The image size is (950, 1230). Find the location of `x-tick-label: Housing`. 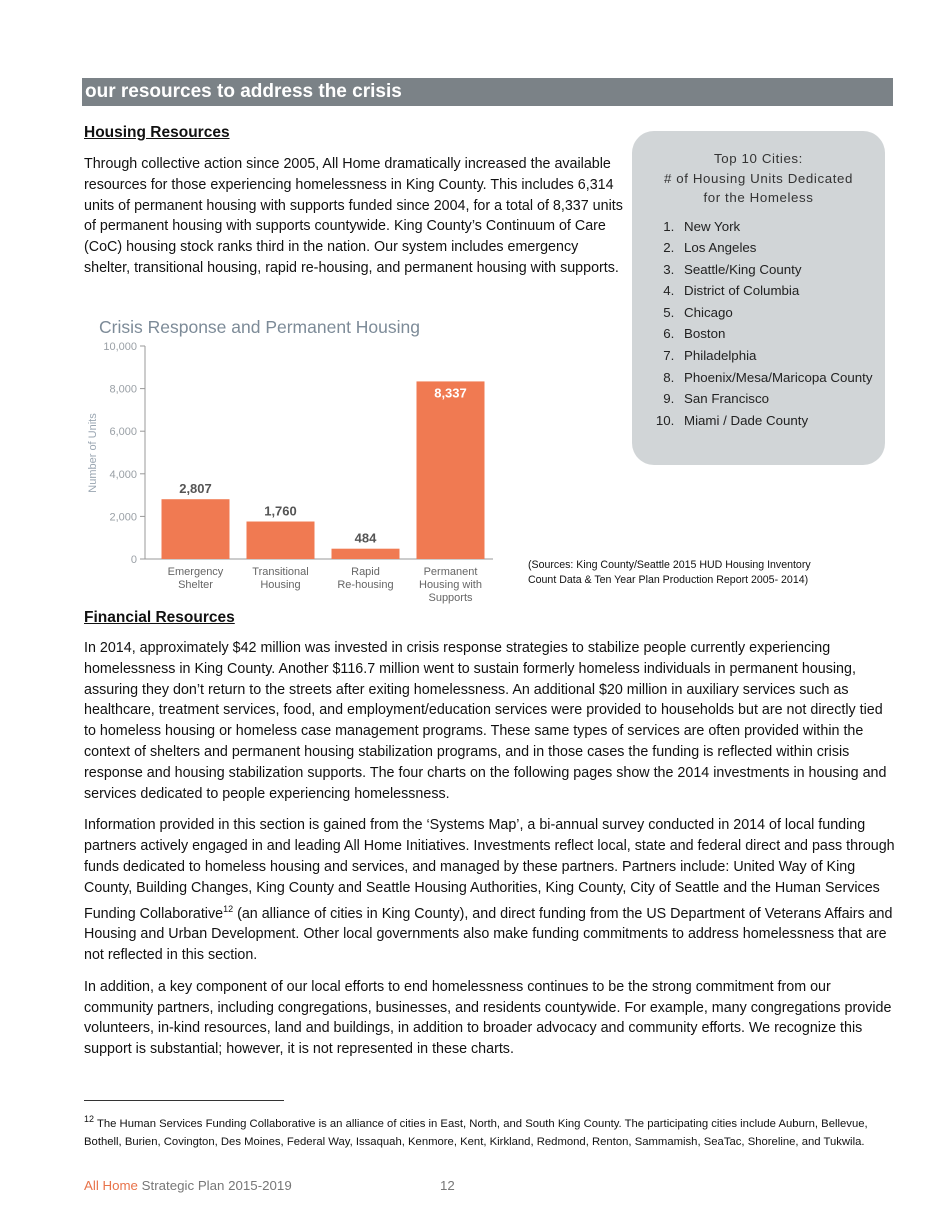

x-tick-label: Housing is located at coordinates (280, 585).